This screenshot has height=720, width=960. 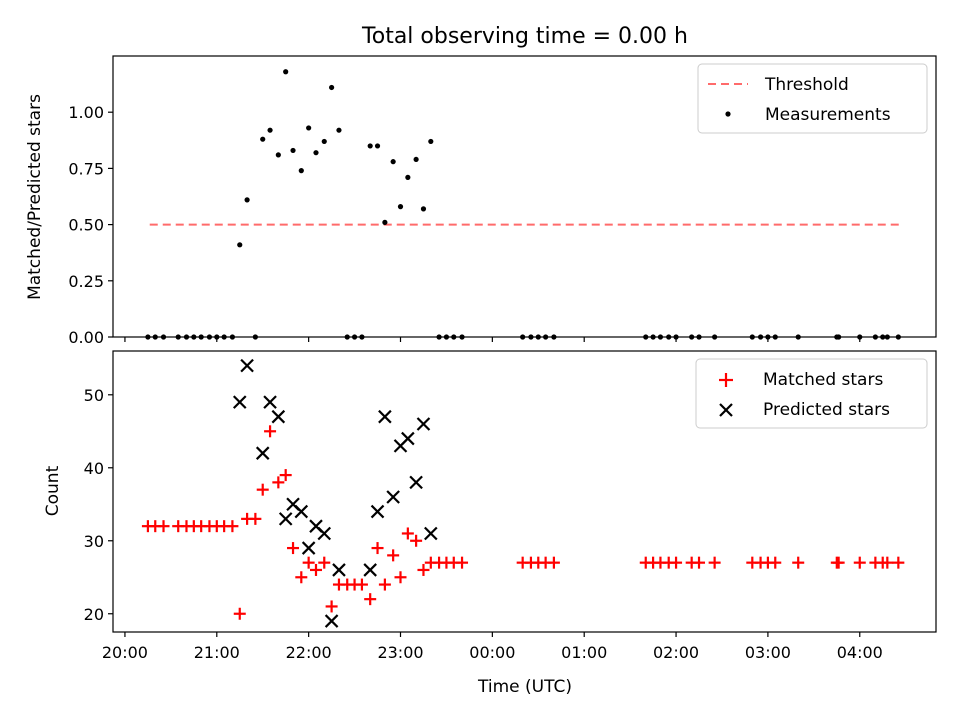 What do you see at coordinates (726, 380) in the screenshot?
I see `legend-matched-swatch` at bounding box center [726, 380].